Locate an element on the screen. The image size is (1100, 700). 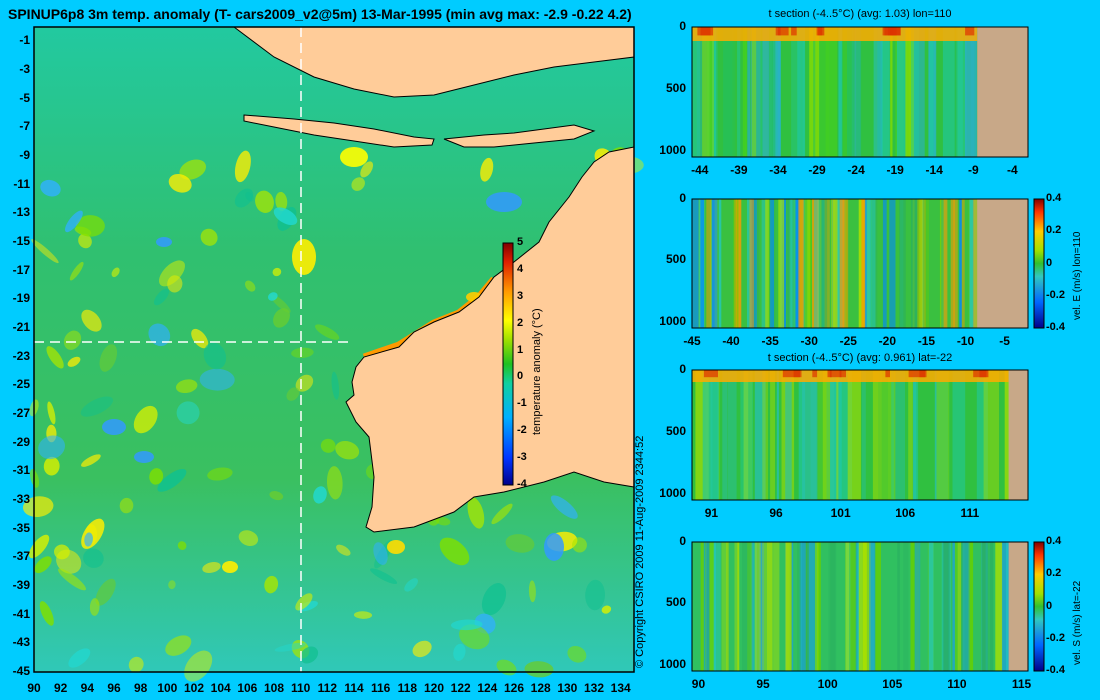
panel-x-tick: 91 is located at coordinates (711, 513).